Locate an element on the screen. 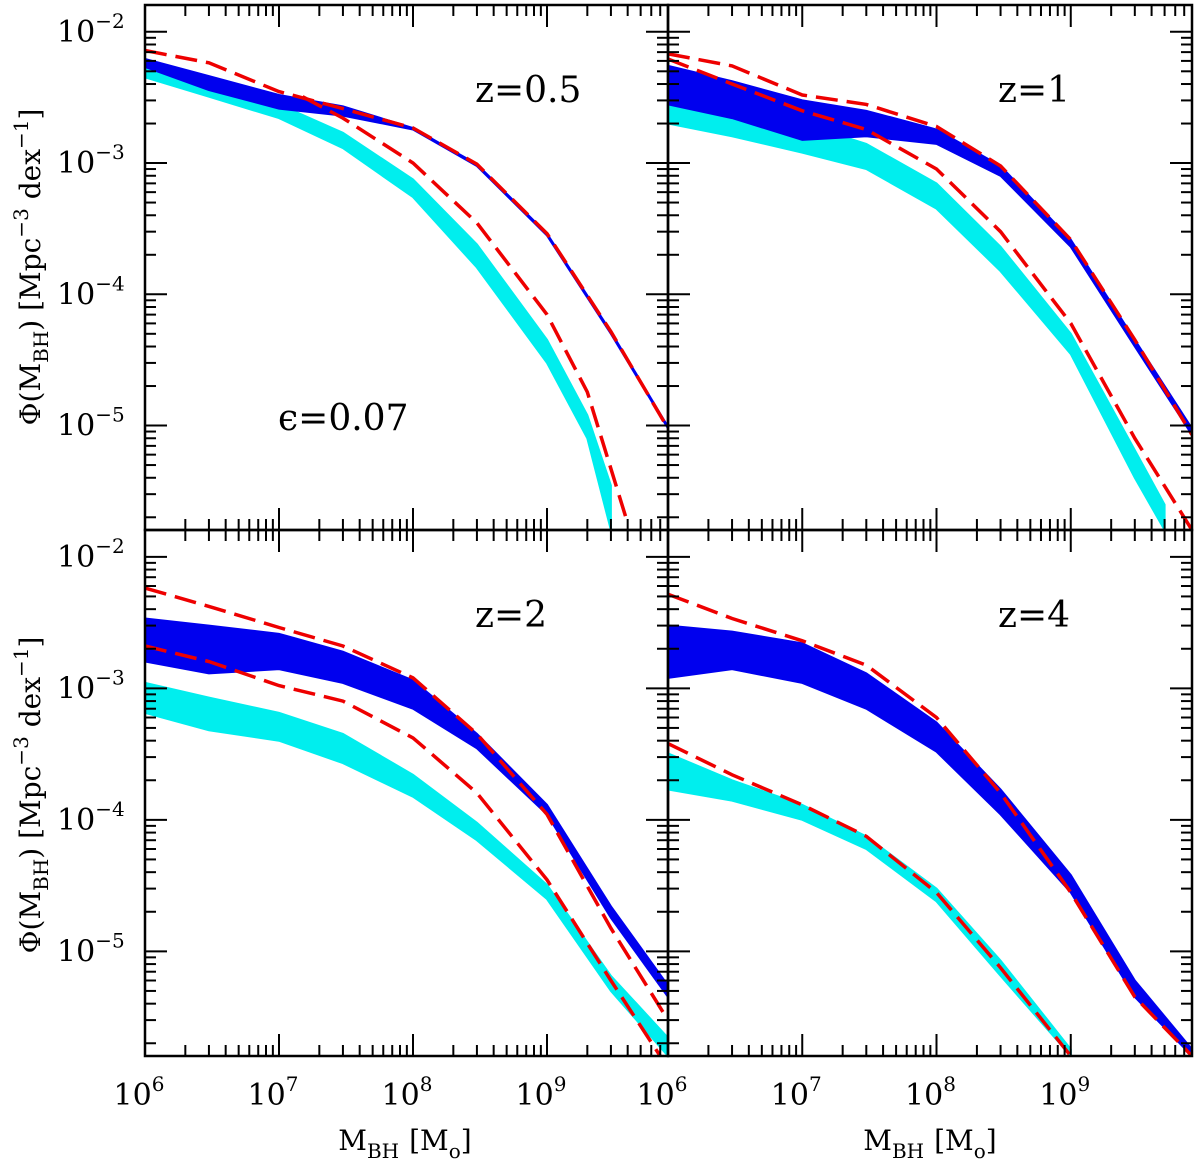  y-axis-label-bottom: Φ(MBH) [Mpc−3 dex−1] is located at coordinates (31, 795).